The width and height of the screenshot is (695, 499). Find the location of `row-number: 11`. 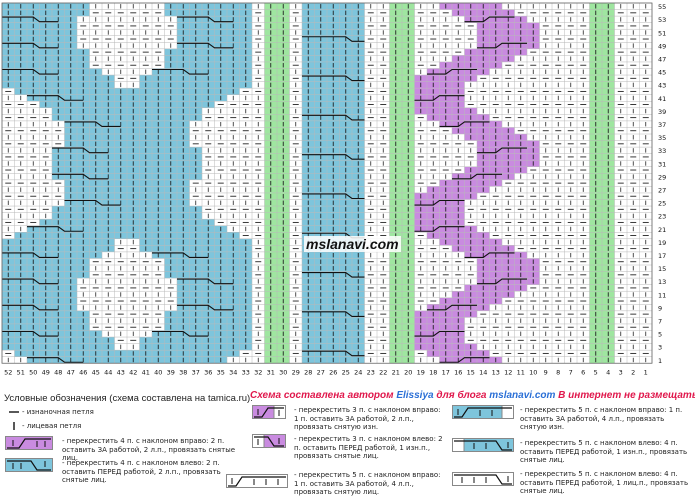

row-number: 11 is located at coordinates (662, 295).